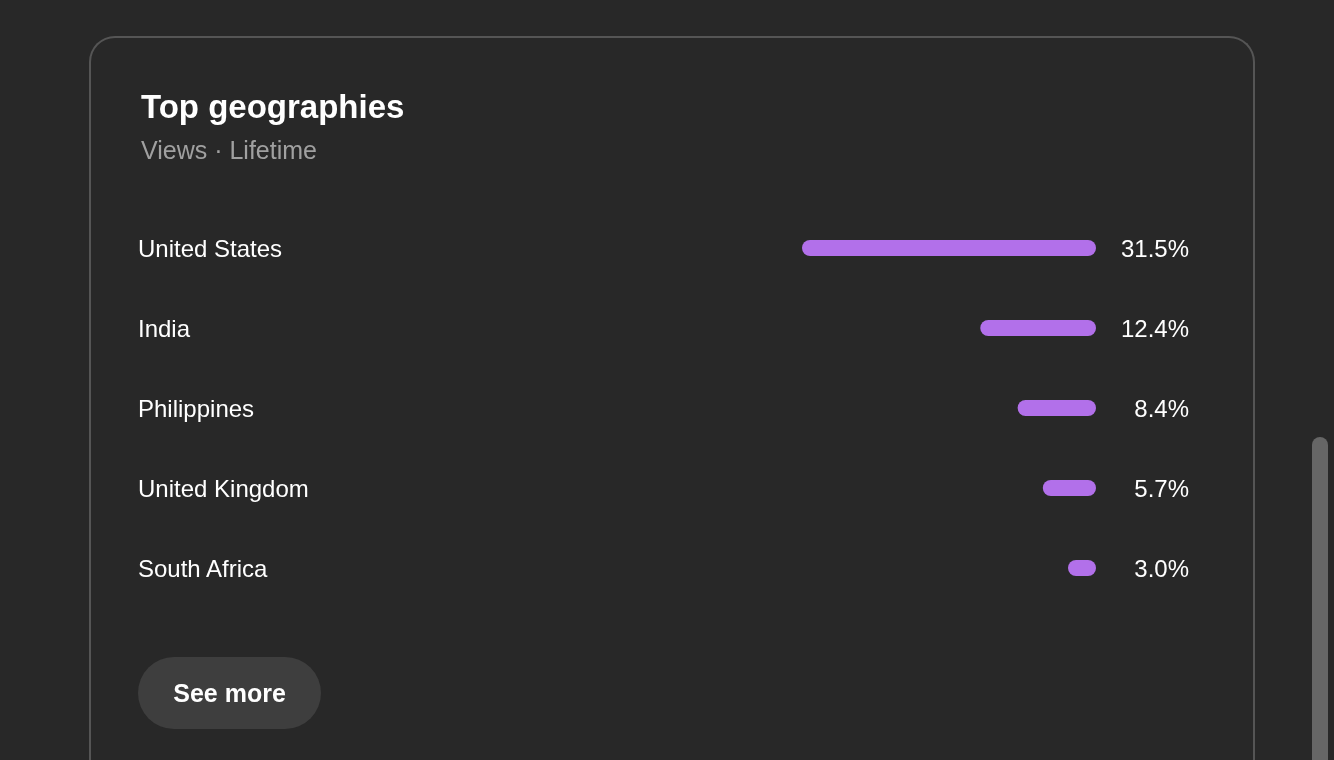 The width and height of the screenshot is (1334, 760). I want to click on text: Top geographies, so click(273, 106).